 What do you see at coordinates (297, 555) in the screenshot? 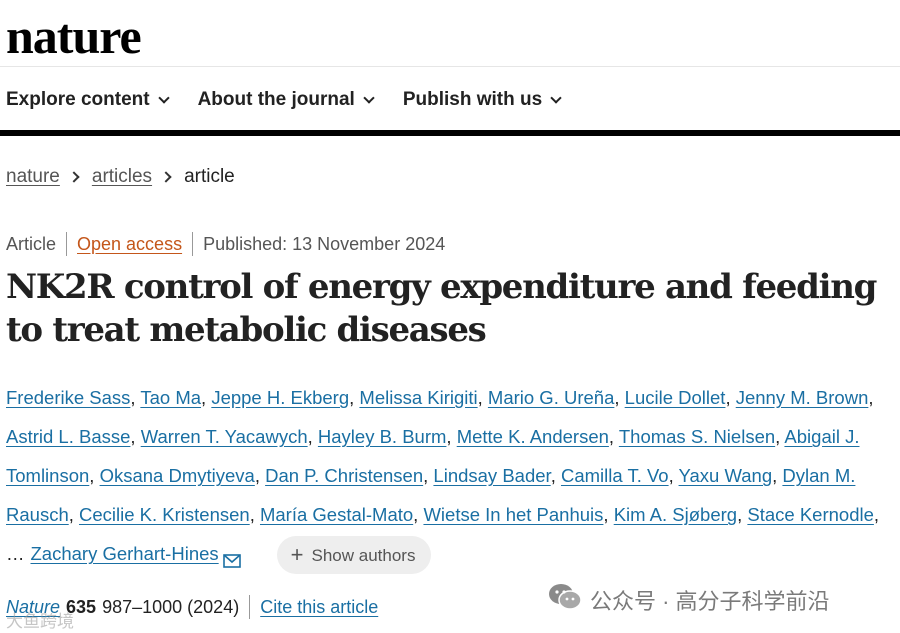
I see `plus-icon: +` at bounding box center [297, 555].